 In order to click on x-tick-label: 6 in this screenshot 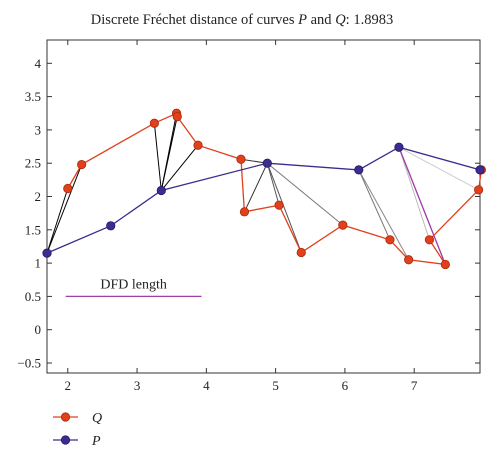, I will do `click(345, 385)`.